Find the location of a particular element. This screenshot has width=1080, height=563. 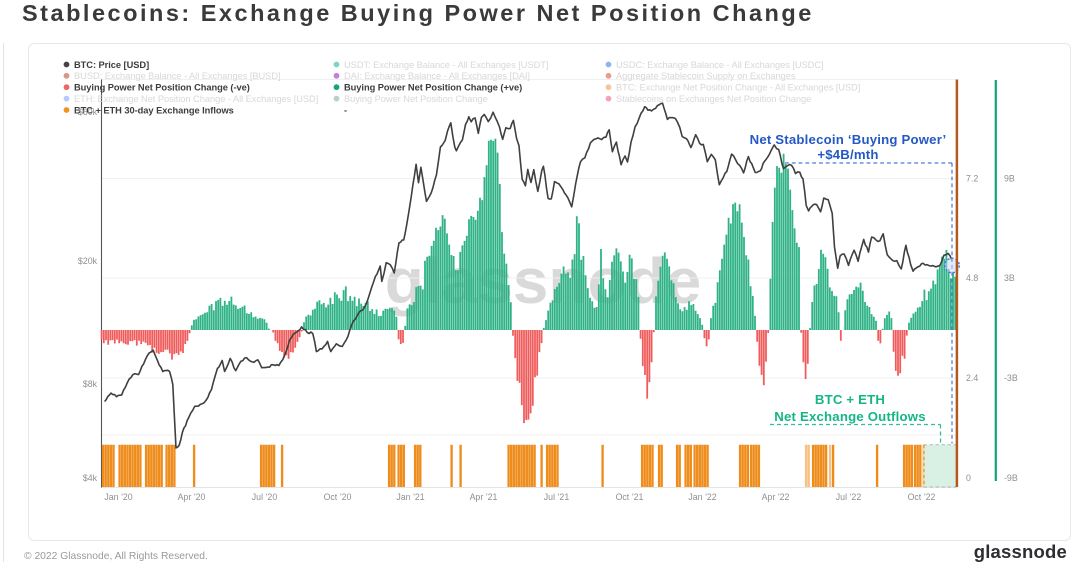

svg-text: $4k is located at coordinates (90, 478).